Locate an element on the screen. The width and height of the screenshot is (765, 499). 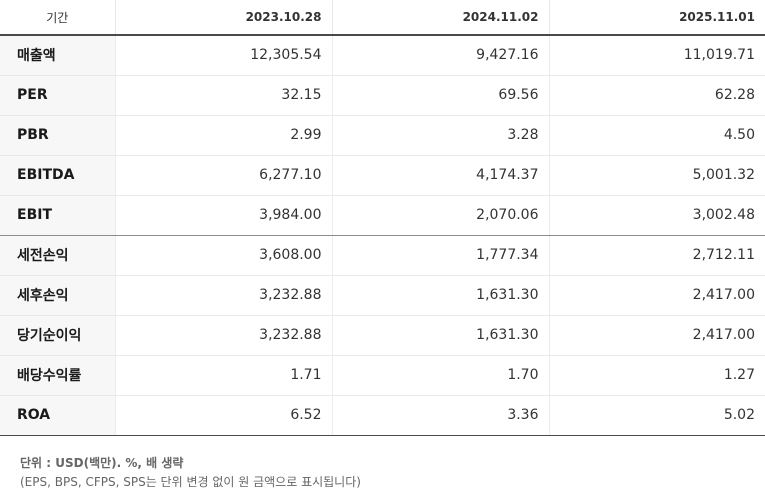
table-row: 세후손익 3,232.88 1,631.30 2,417.00 is located at coordinates (382, 295).